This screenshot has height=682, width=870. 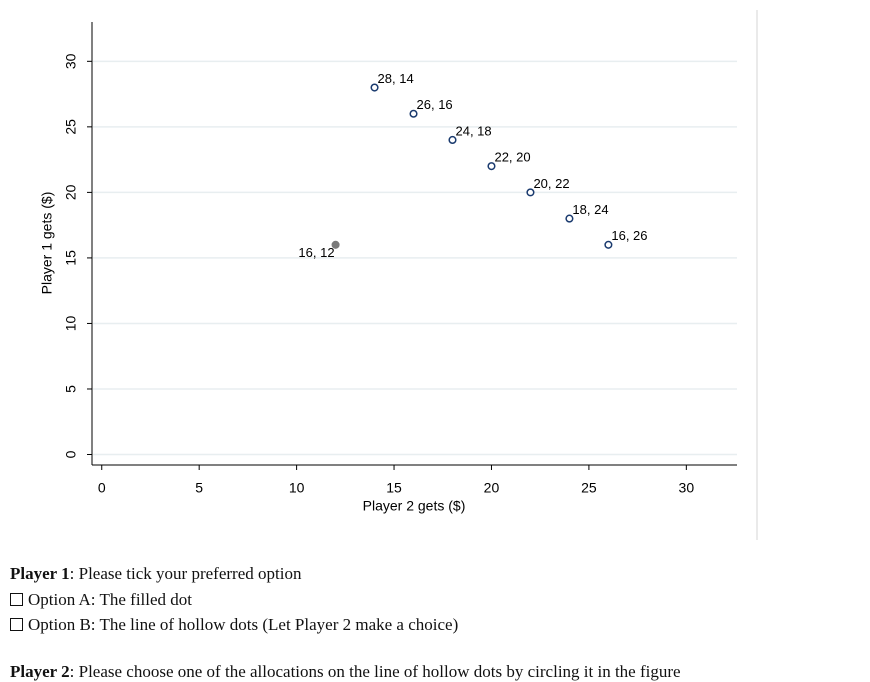 What do you see at coordinates (551, 183) in the screenshot?
I see `point-label: 20, 22` at bounding box center [551, 183].